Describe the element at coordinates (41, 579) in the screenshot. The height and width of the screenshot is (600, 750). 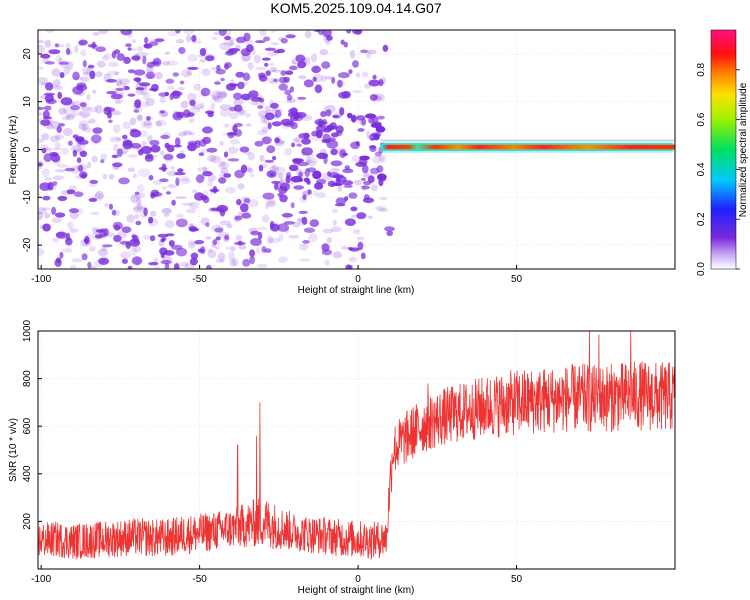
I see `snr-x-tick-label: -100` at that location.